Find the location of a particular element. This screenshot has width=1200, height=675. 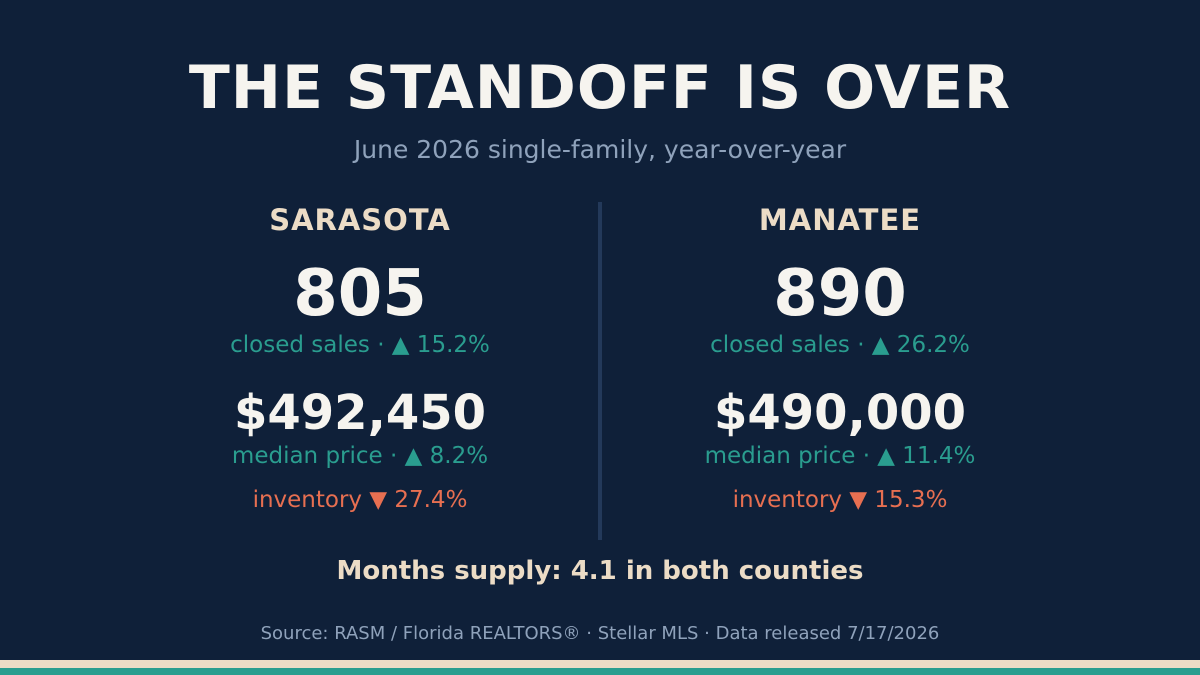

closed-sales-change: closed sales · ▲ 15.2% is located at coordinates (360, 345).